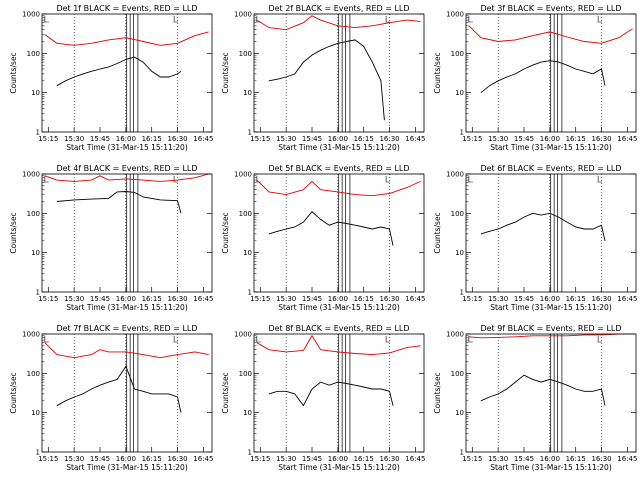 The height and width of the screenshot is (480, 640). I want to click on chart-title: Det 9f BLACK = Events, RED = LLD, so click(550, 328).